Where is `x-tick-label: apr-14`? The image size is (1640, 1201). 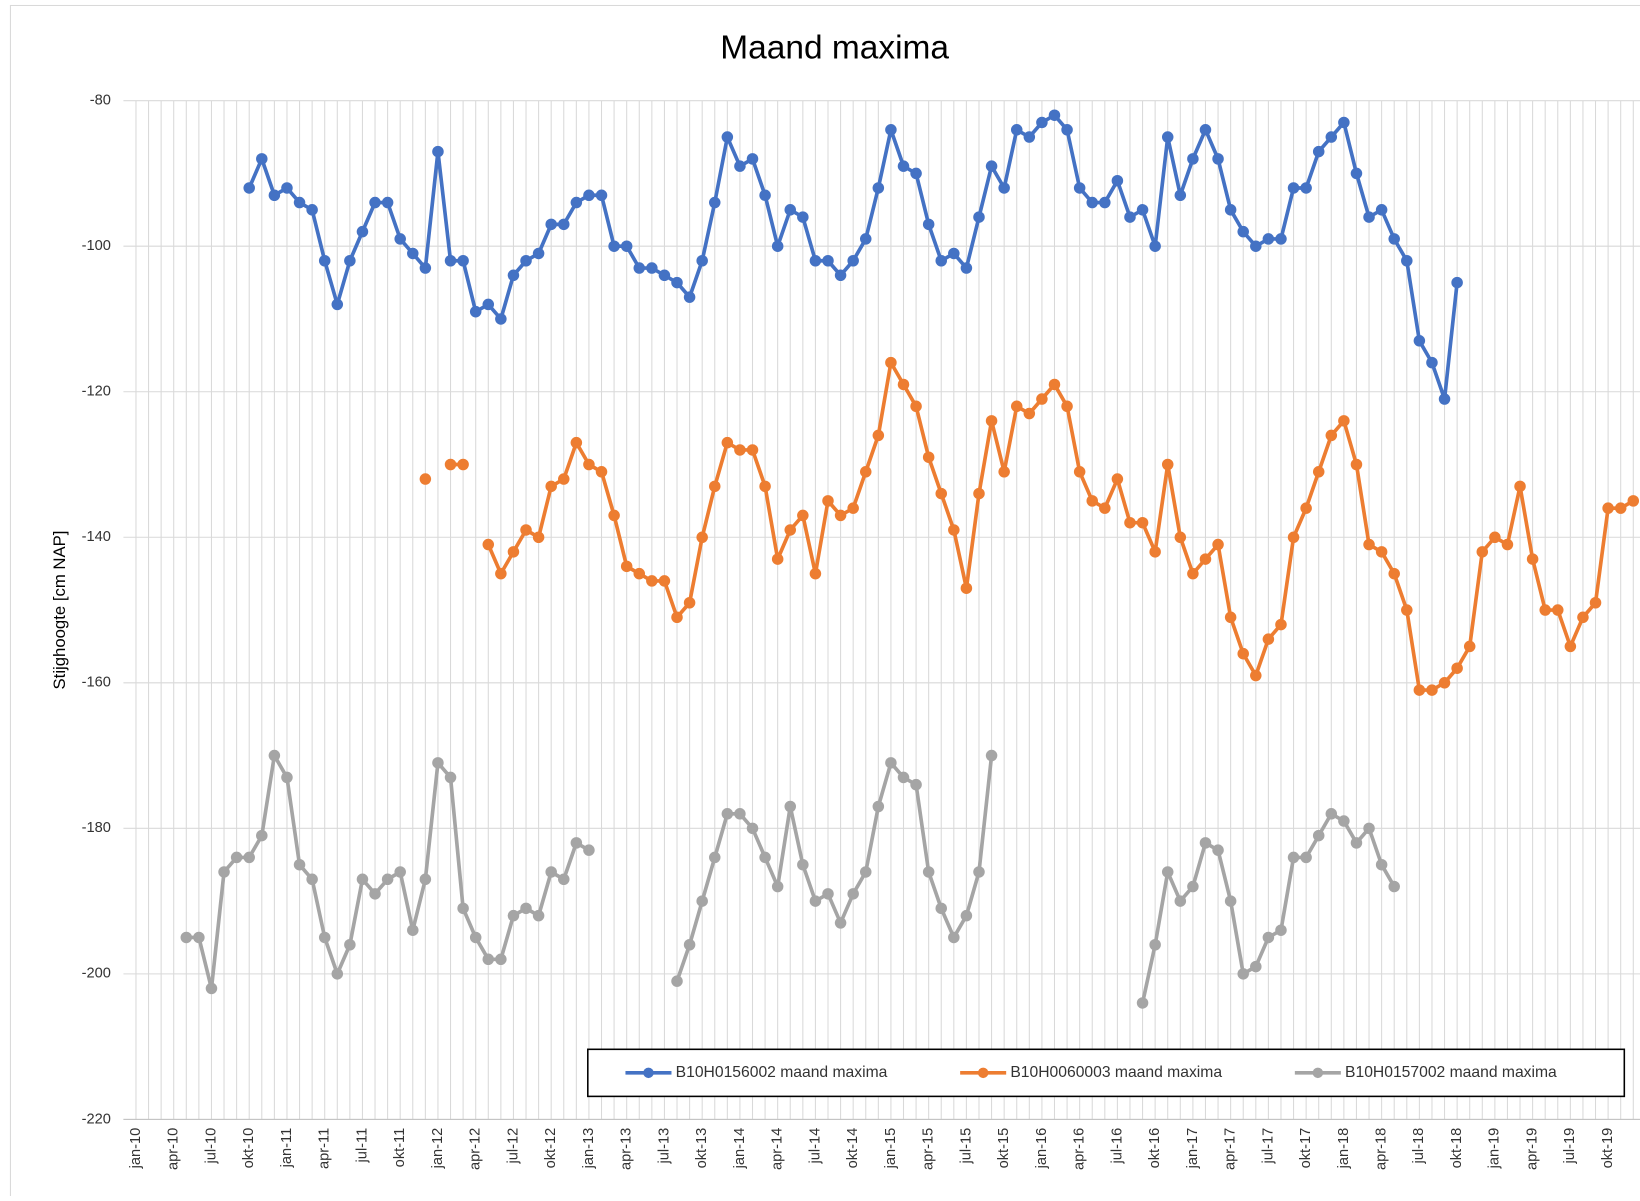
x-tick-label: apr-14 is located at coordinates (778, 1149).